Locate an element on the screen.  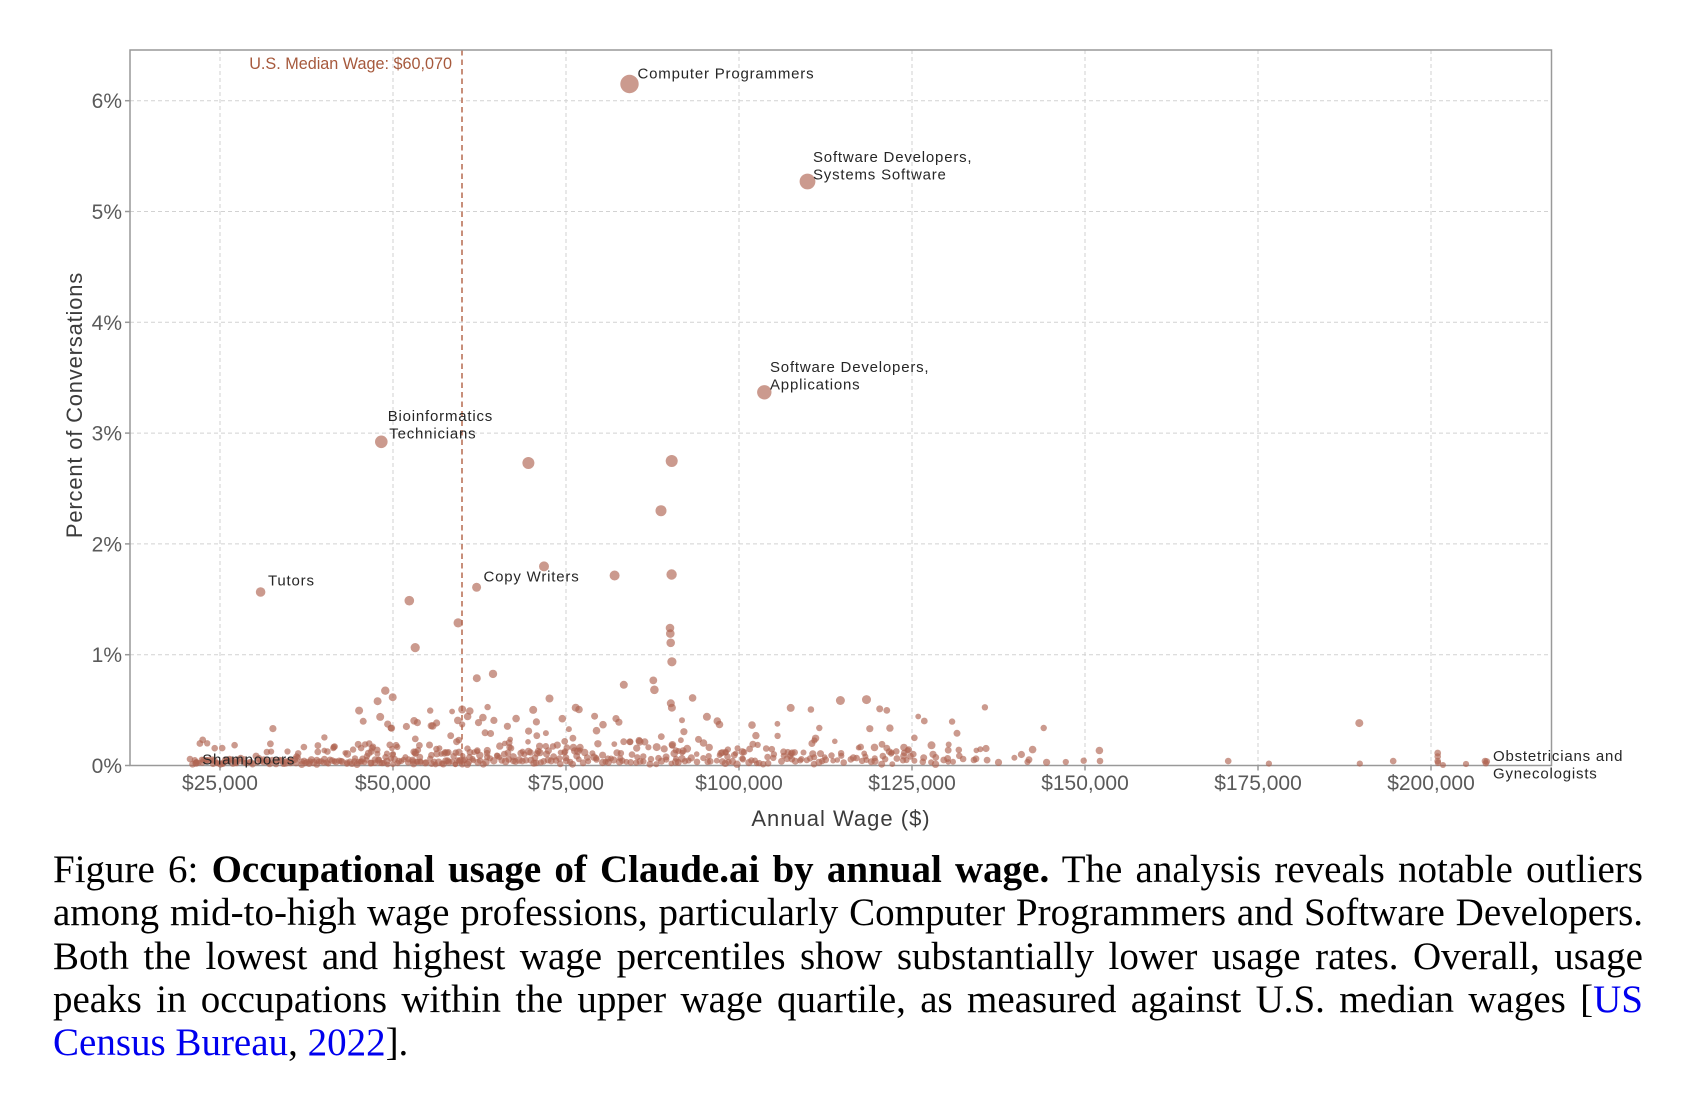
svg-text: 0% is located at coordinates (107, 766).